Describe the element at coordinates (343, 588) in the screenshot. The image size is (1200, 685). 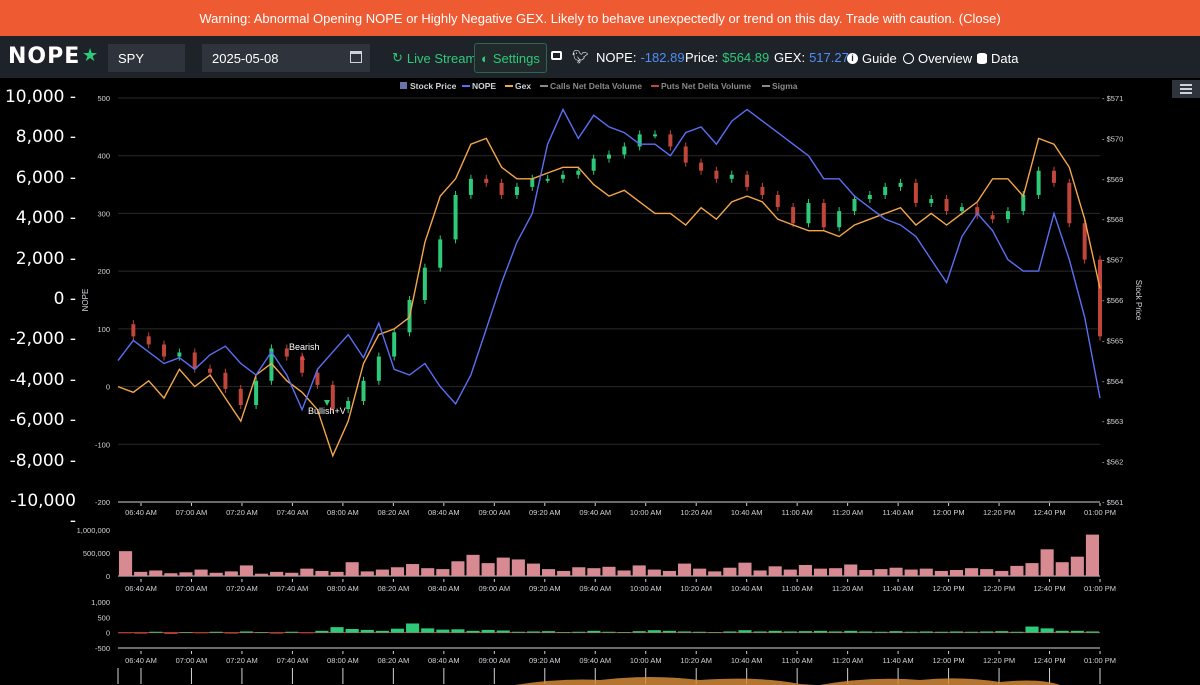
I see `x-axis-tick: 08:00 AM` at that location.